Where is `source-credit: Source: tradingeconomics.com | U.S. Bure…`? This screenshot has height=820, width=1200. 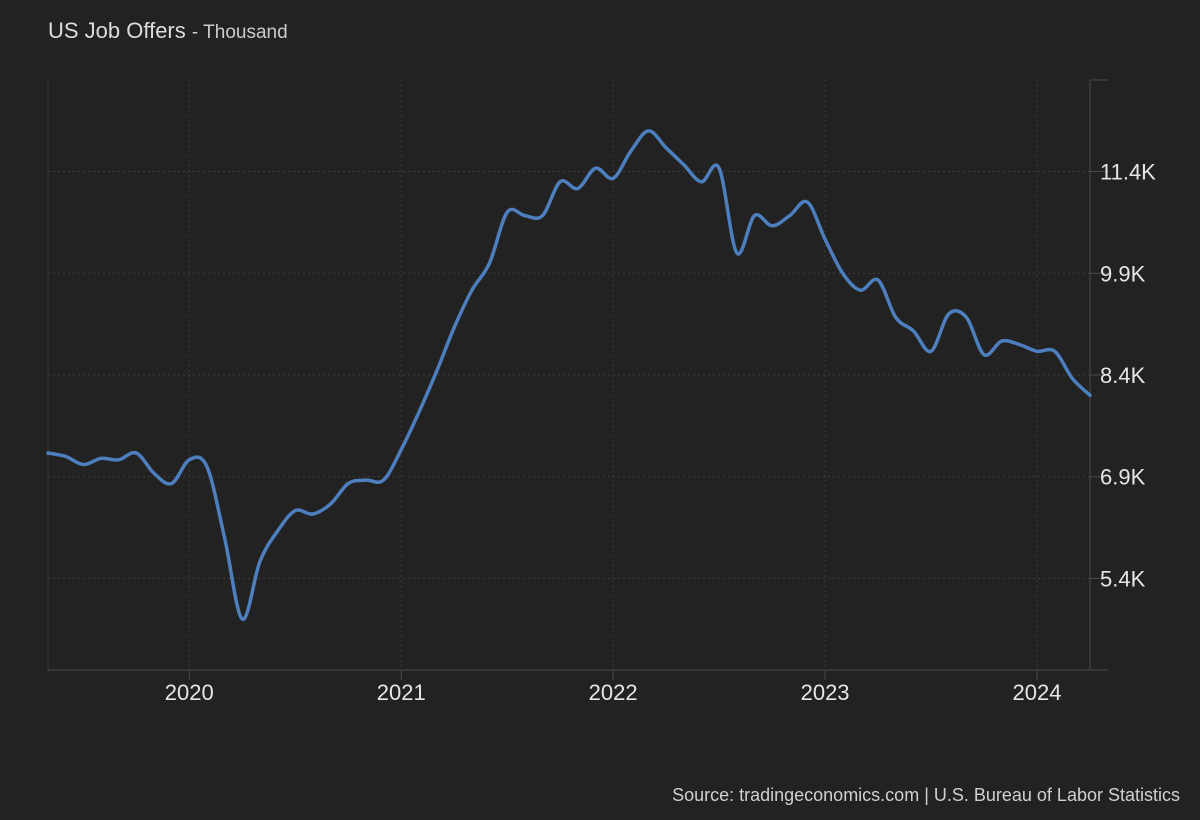
source-credit: Source: tradingeconomics.com | U.S. Bure… is located at coordinates (926, 795).